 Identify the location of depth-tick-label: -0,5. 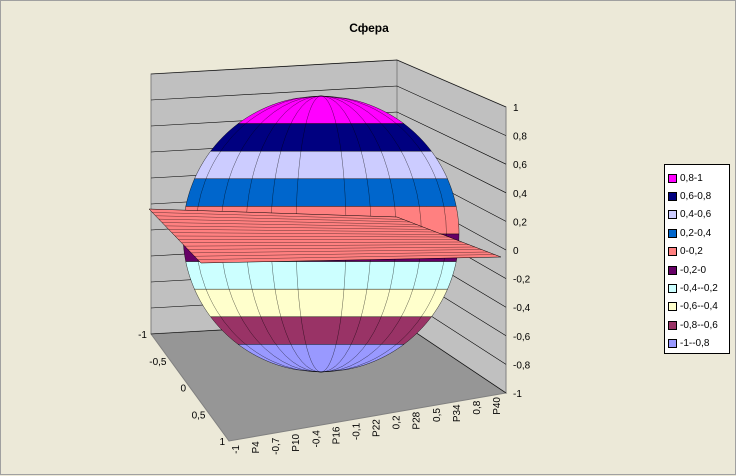
(158, 362).